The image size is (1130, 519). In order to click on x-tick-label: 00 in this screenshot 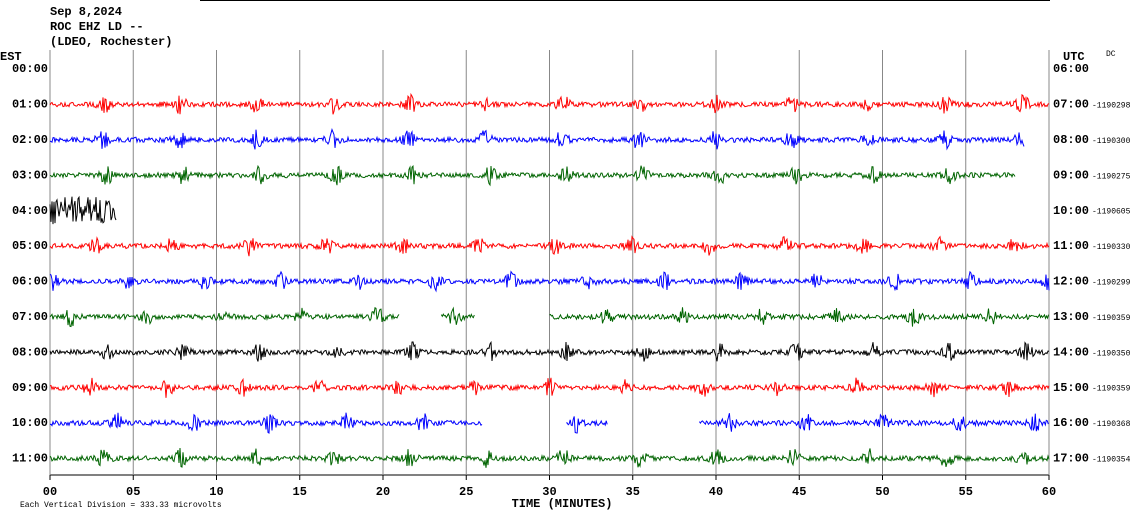, I will do `click(50, 492)`.